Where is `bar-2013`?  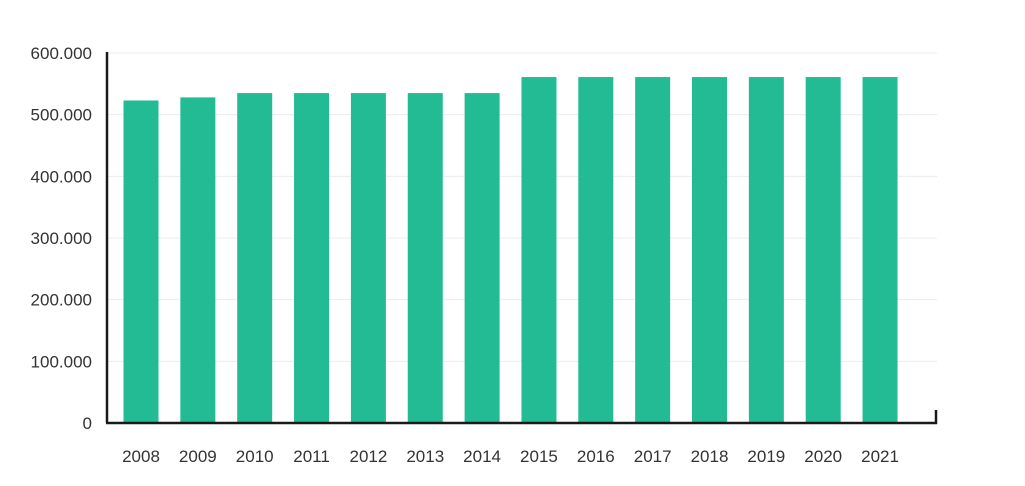
bar-2013 is located at coordinates (425, 258).